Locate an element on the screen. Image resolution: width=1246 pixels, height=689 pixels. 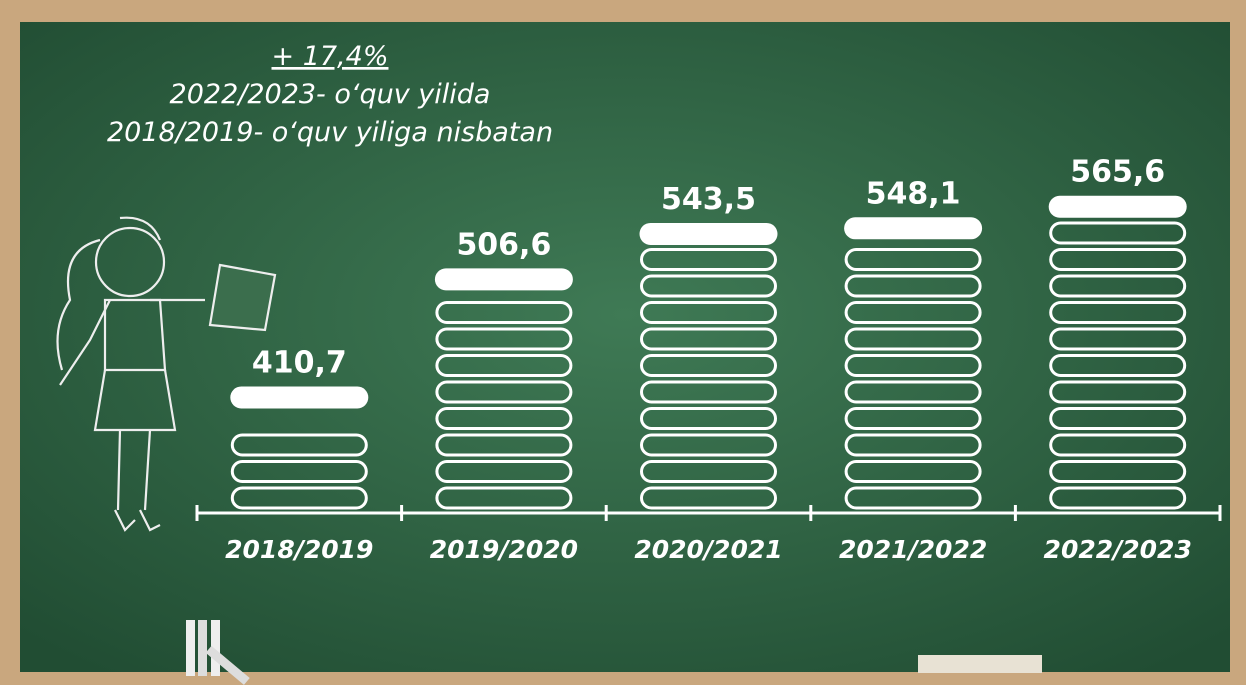
teacher is located at coordinates (166, 374).